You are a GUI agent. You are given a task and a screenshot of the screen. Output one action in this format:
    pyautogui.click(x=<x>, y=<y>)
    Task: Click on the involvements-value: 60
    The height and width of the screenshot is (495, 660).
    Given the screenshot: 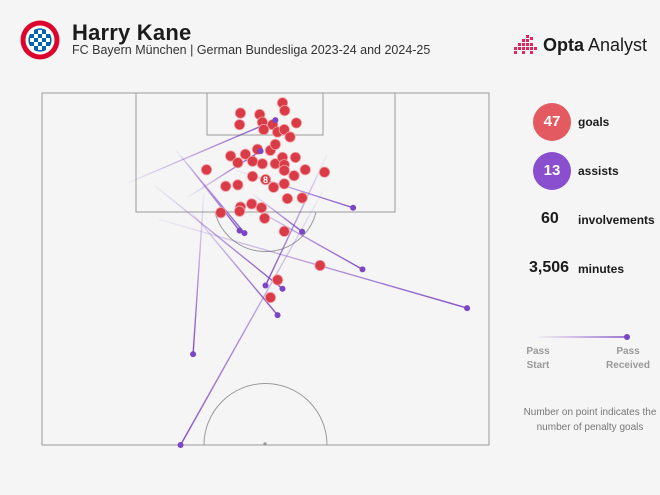 What is the action you would take?
    pyautogui.click(x=550, y=218)
    